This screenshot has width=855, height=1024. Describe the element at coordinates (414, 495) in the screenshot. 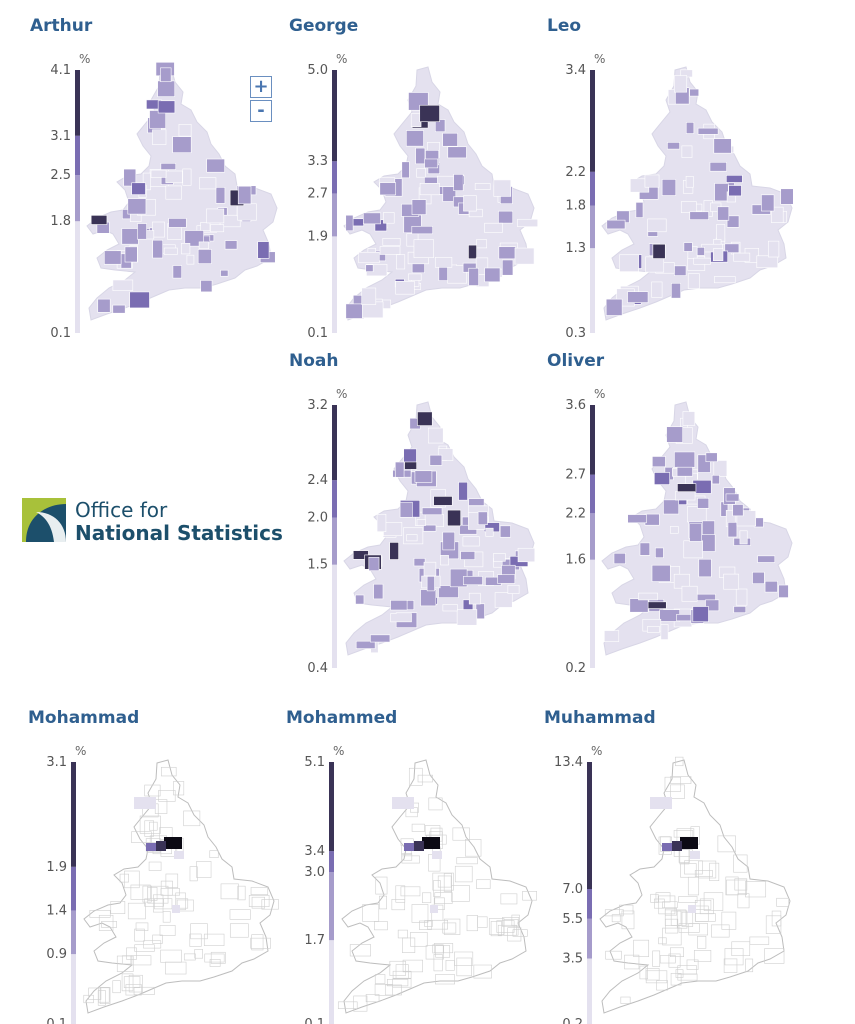

I see `map-panel-noah: Noah` at that location.